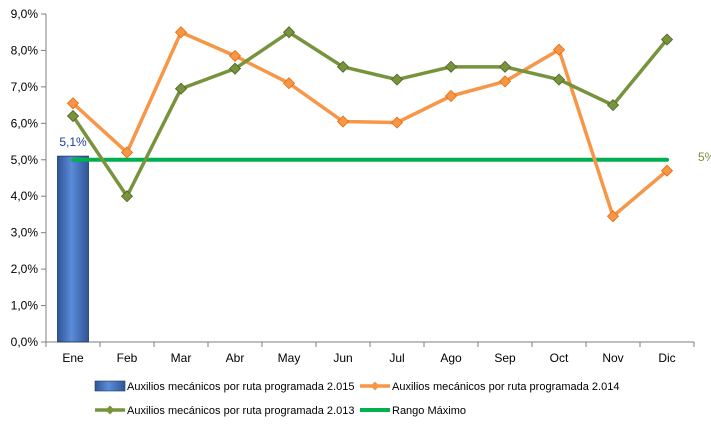 This screenshot has width=711, height=428. I want to click on data-labels-group: 5,1% 5%, so click(385, 149).